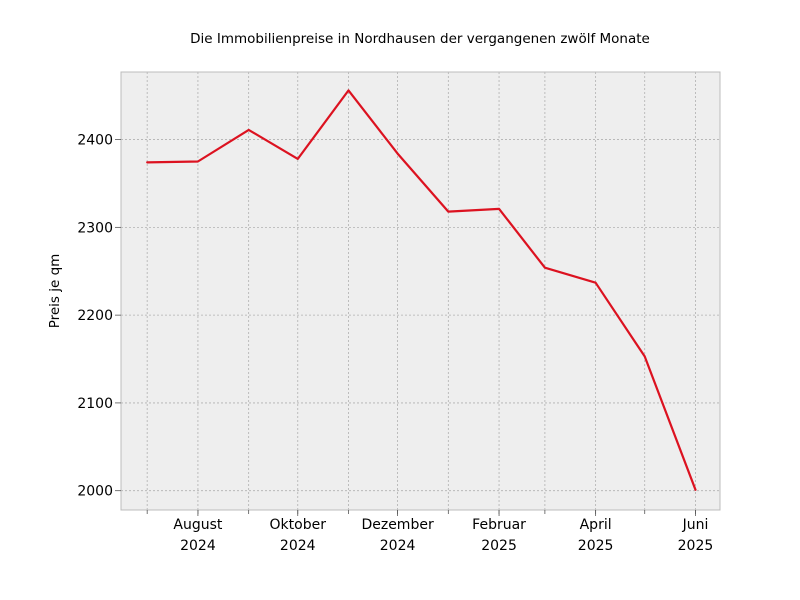  What do you see at coordinates (397, 525) in the screenshot?
I see `x-tick-label-month: Dezember` at bounding box center [397, 525].